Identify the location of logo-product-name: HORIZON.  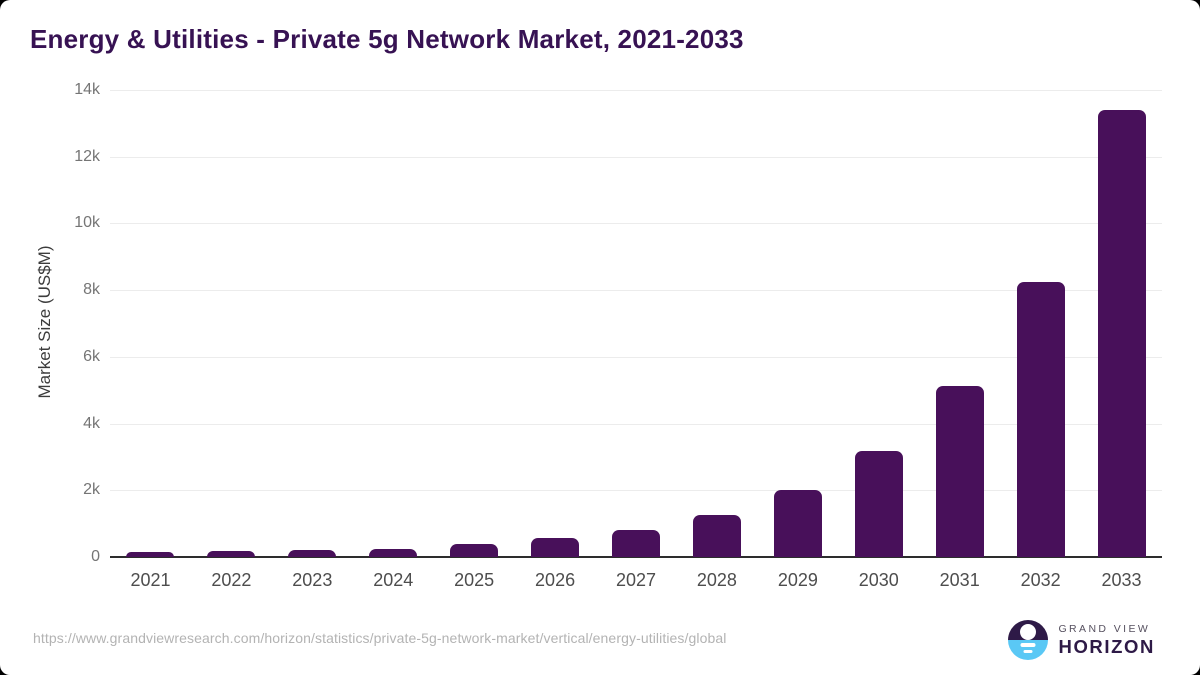
(1106, 646).